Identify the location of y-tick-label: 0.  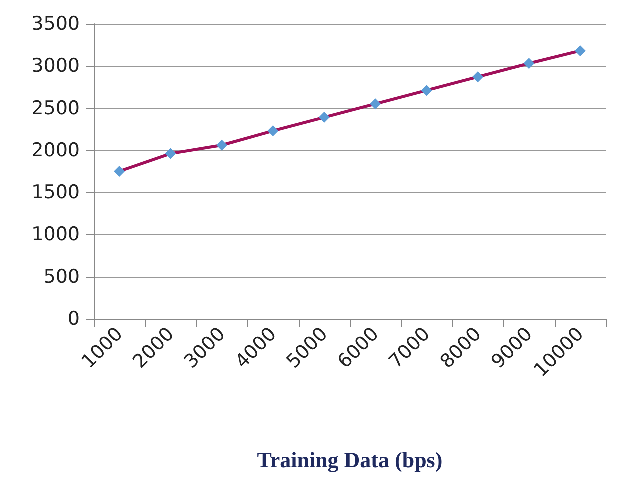
(74, 319).